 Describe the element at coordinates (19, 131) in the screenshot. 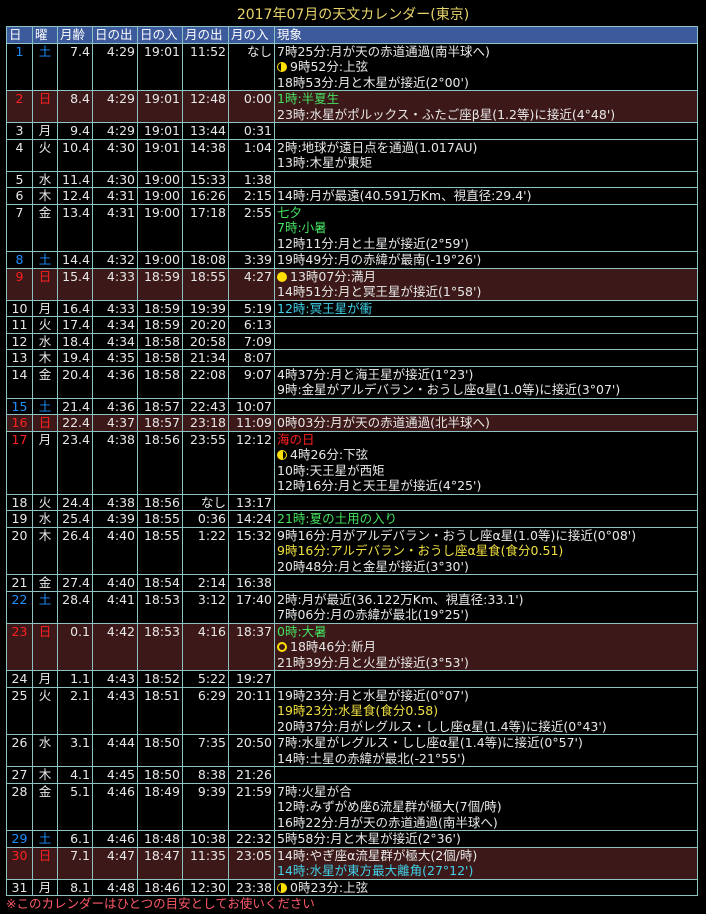

I see `day-cell: 3` at that location.